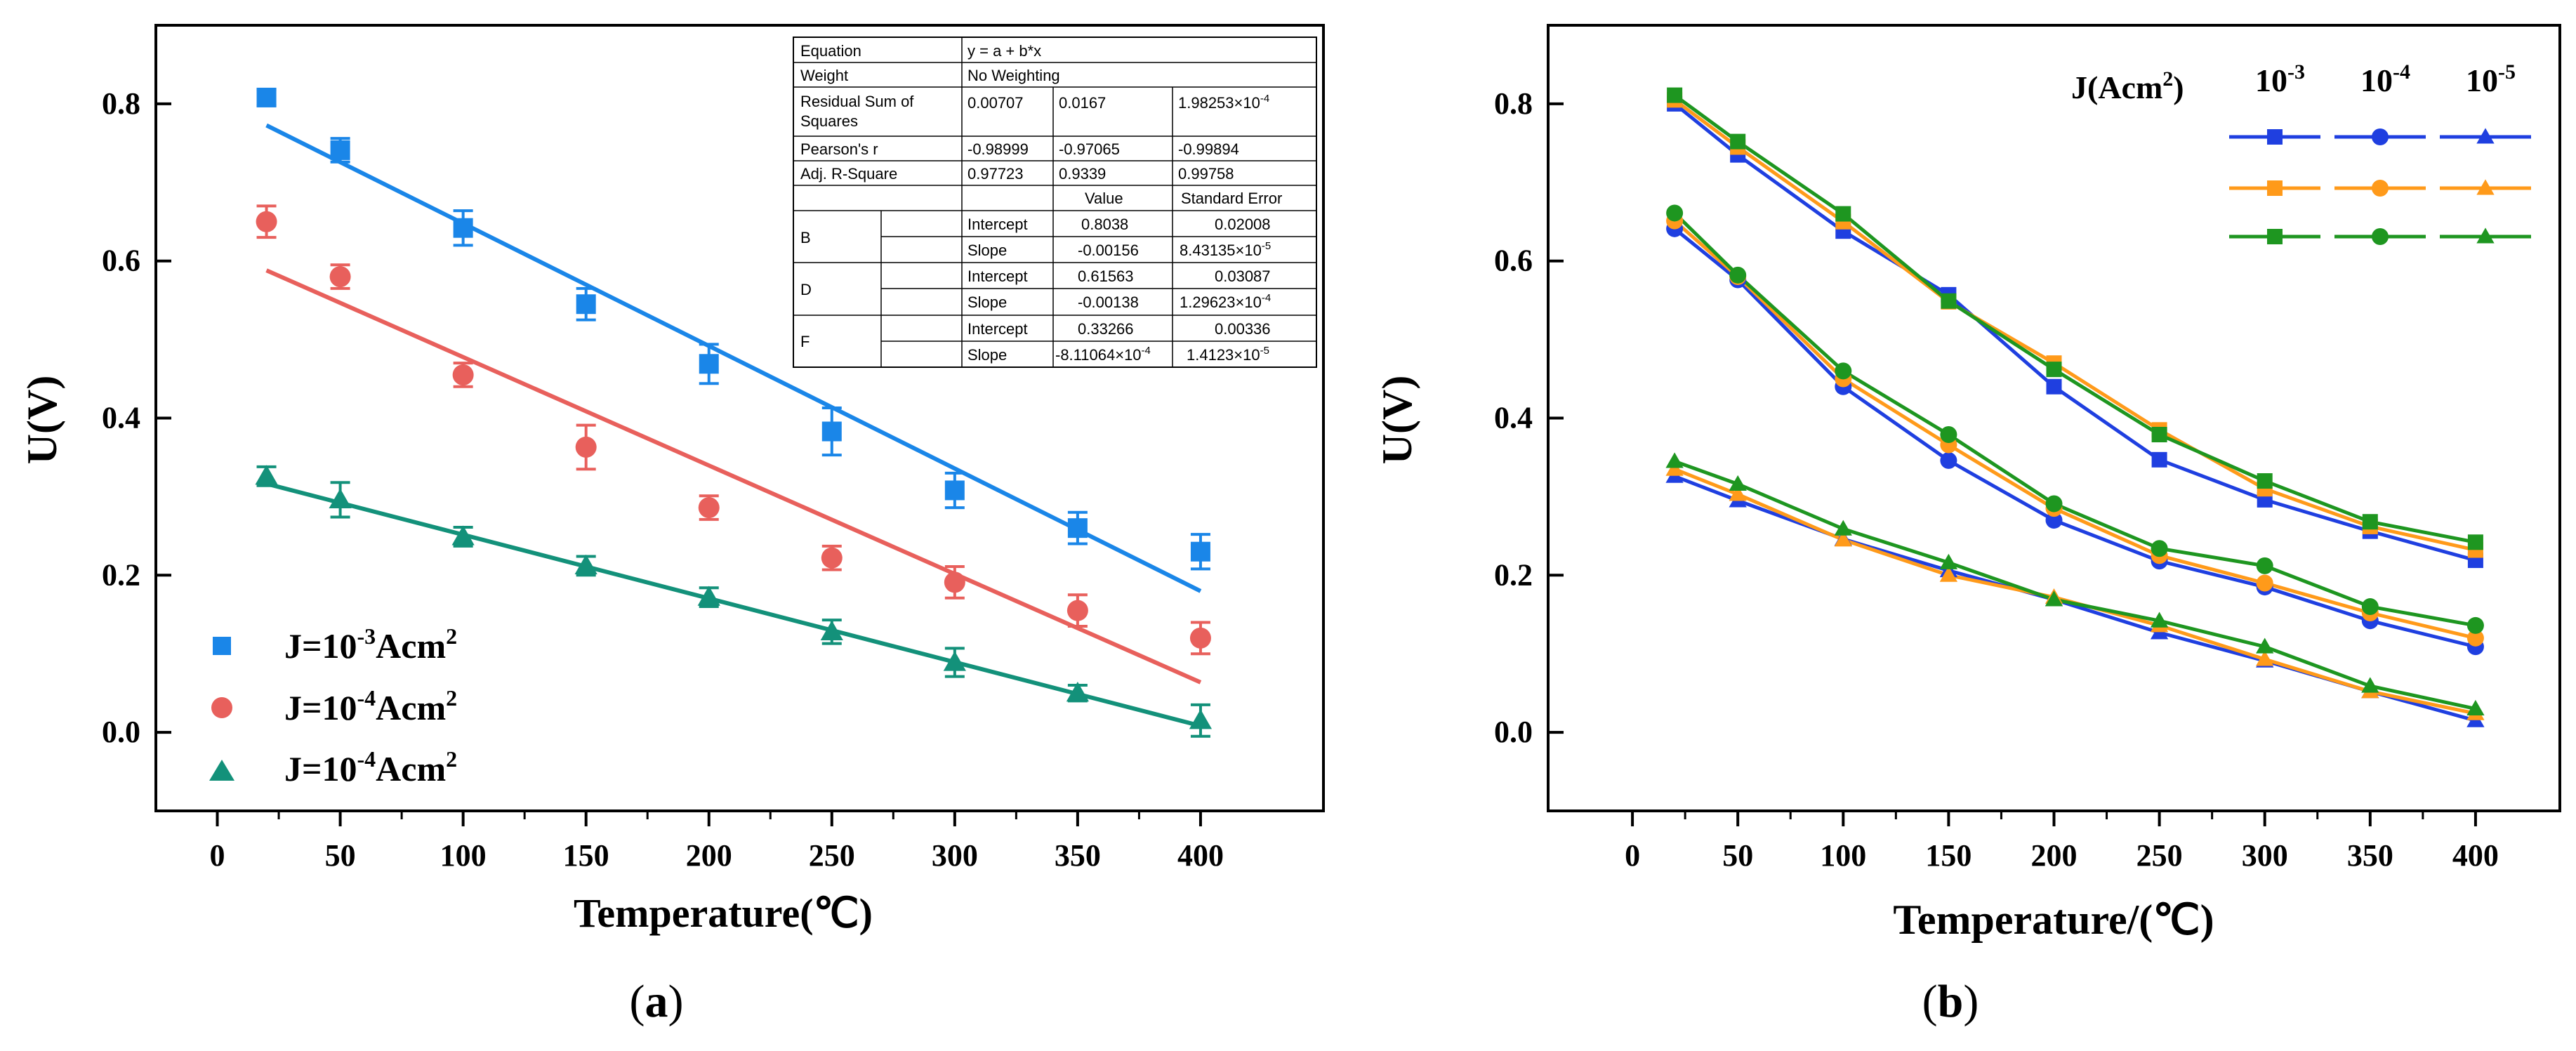  What do you see at coordinates (1843, 855) in the screenshot?
I see `x-tick-label: 100` at bounding box center [1843, 855].